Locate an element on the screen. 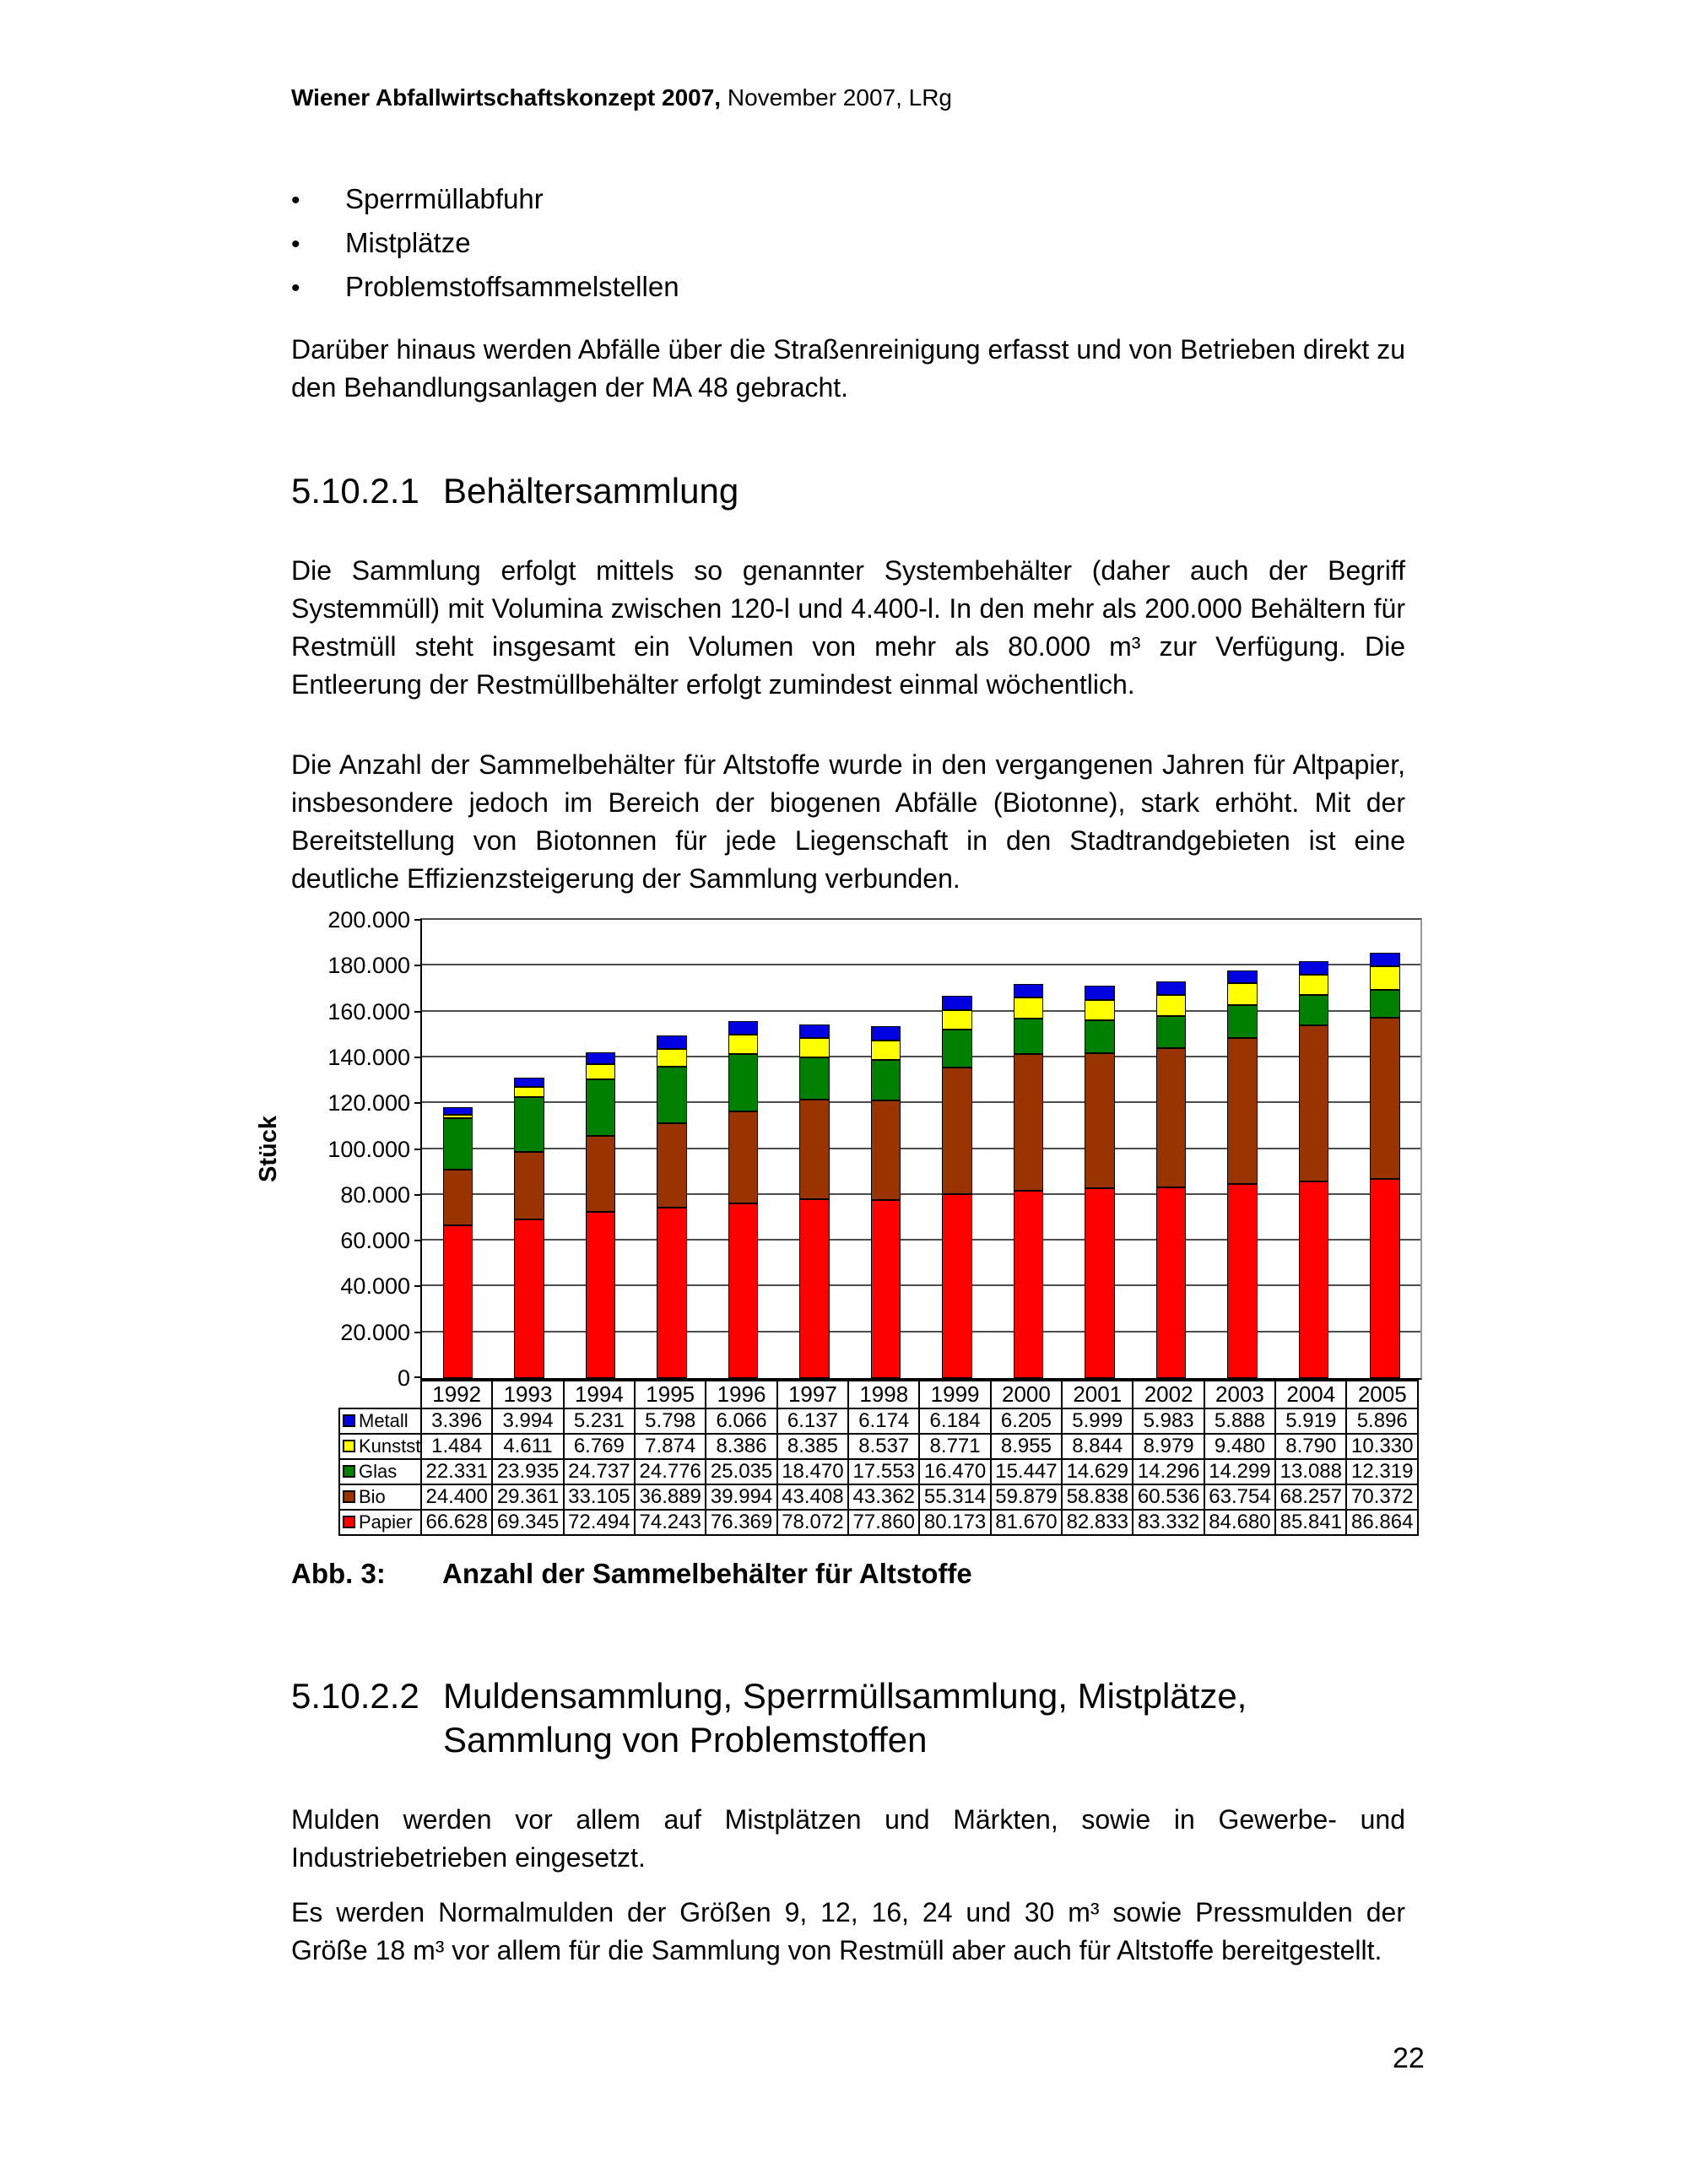 This screenshot has height=2184, width=1688. table-value-cell: 16.470 is located at coordinates (955, 1471).